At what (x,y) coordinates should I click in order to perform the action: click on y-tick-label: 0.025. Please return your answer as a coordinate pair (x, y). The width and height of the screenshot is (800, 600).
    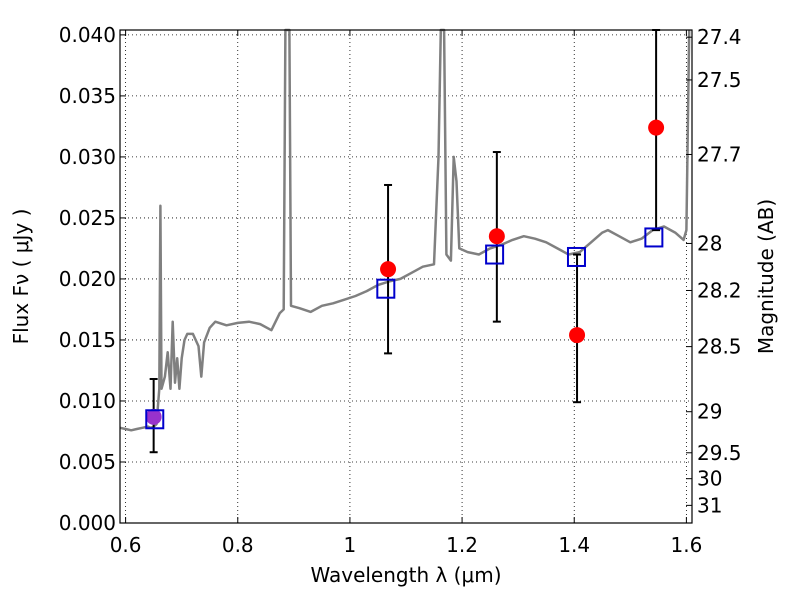
    Looking at the image, I should click on (87, 218).